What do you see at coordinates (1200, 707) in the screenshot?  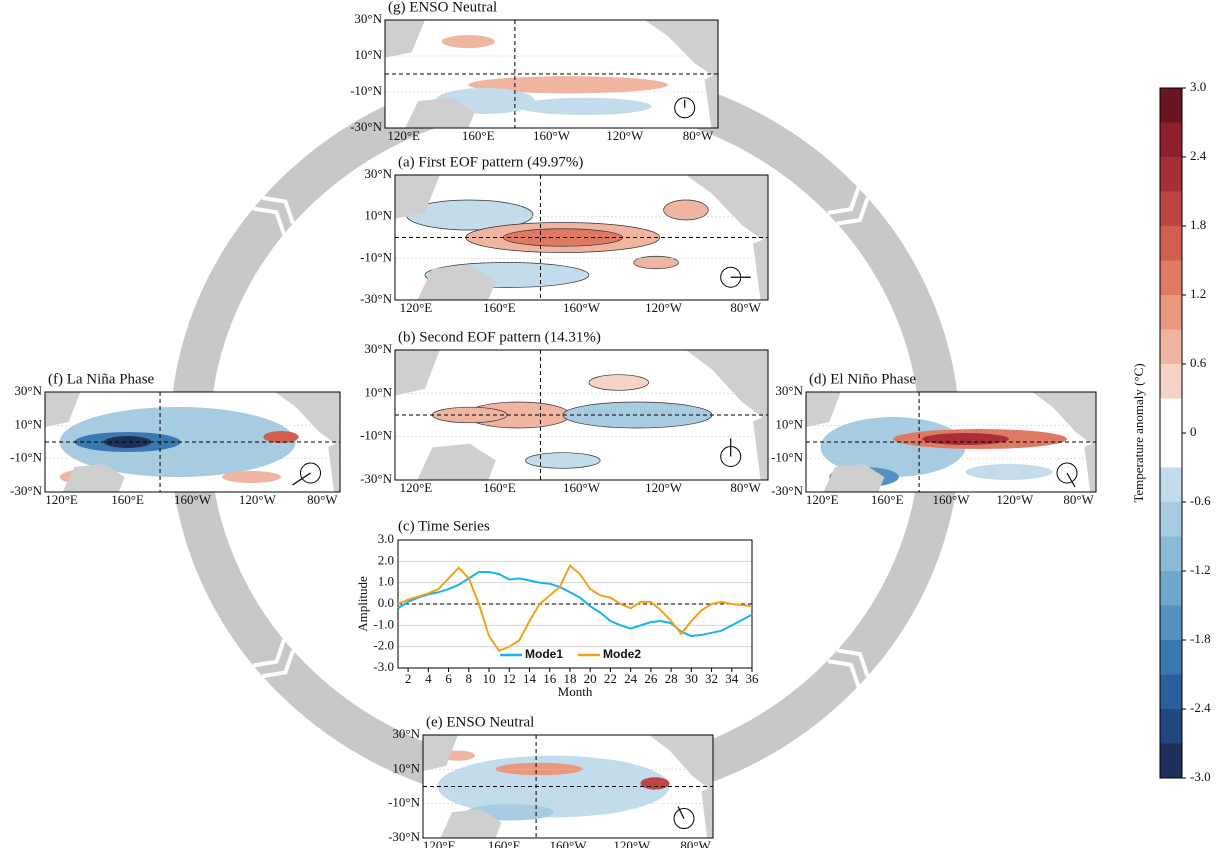 I see `colorbar-tick-label: -2.4` at bounding box center [1200, 707].